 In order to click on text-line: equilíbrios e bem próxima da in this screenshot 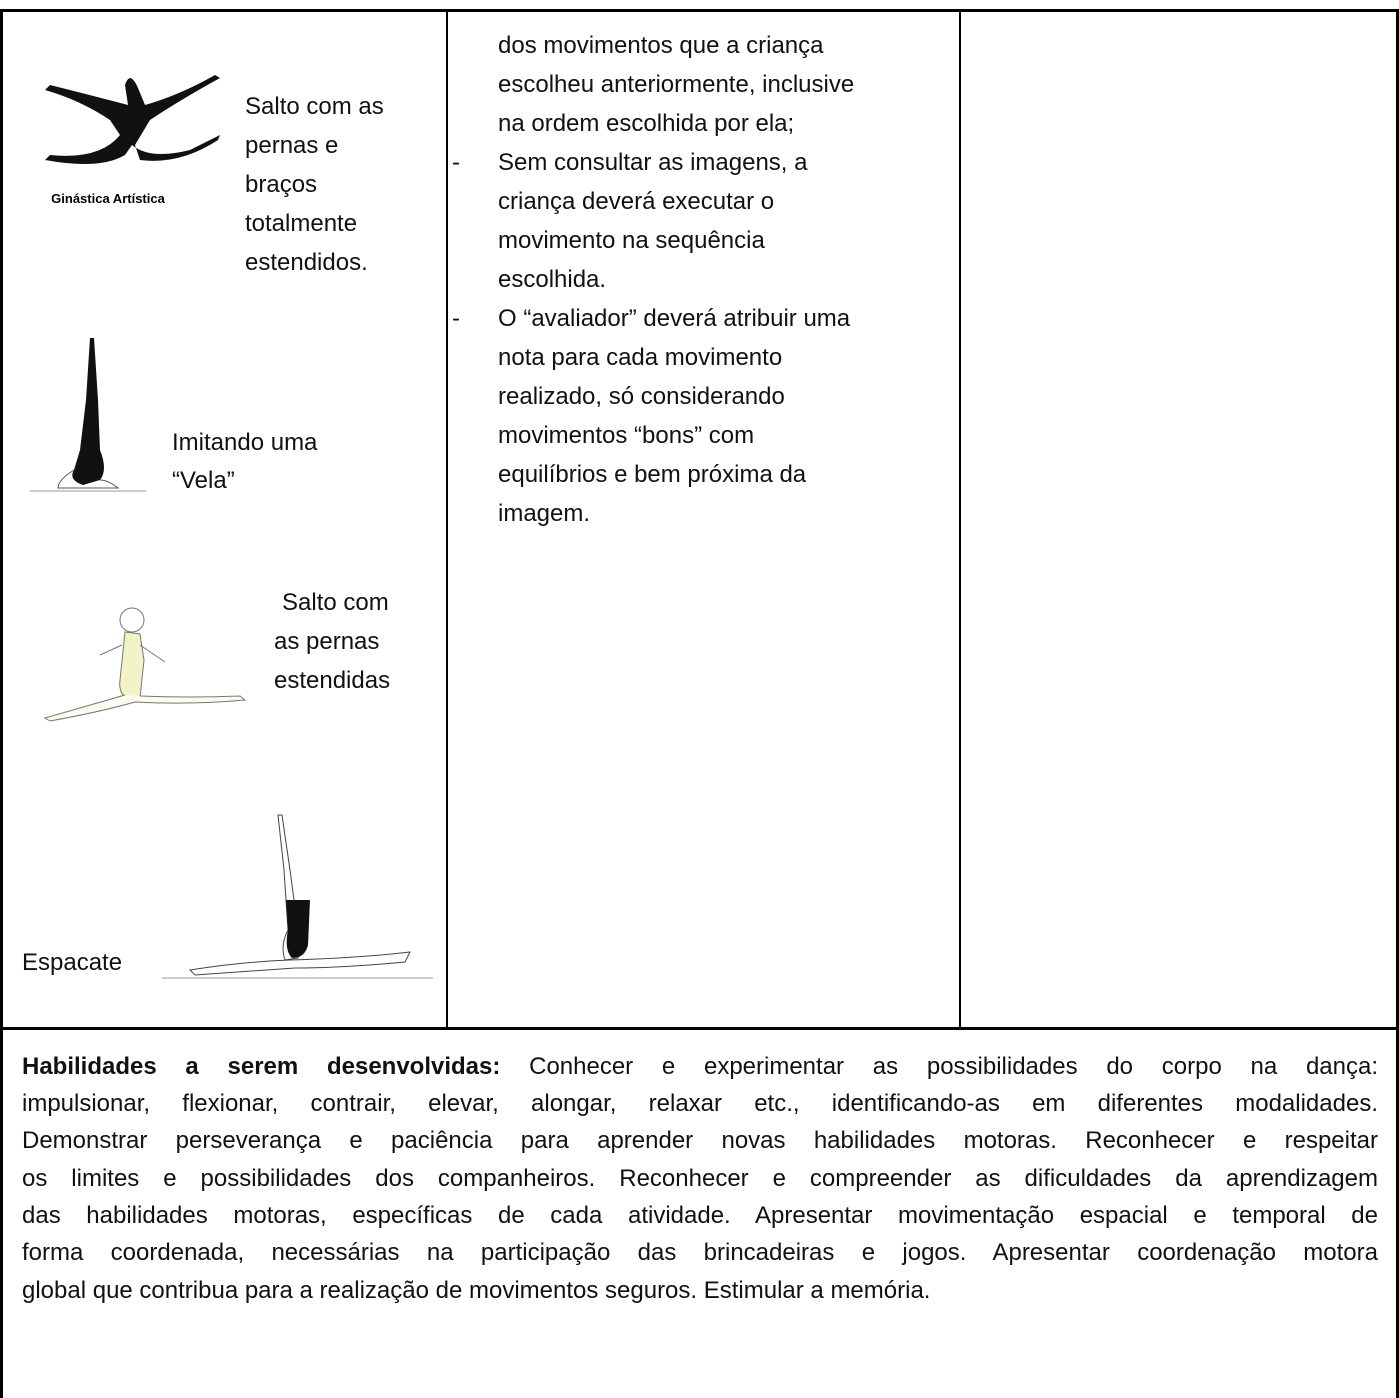, I will do `click(652, 474)`.